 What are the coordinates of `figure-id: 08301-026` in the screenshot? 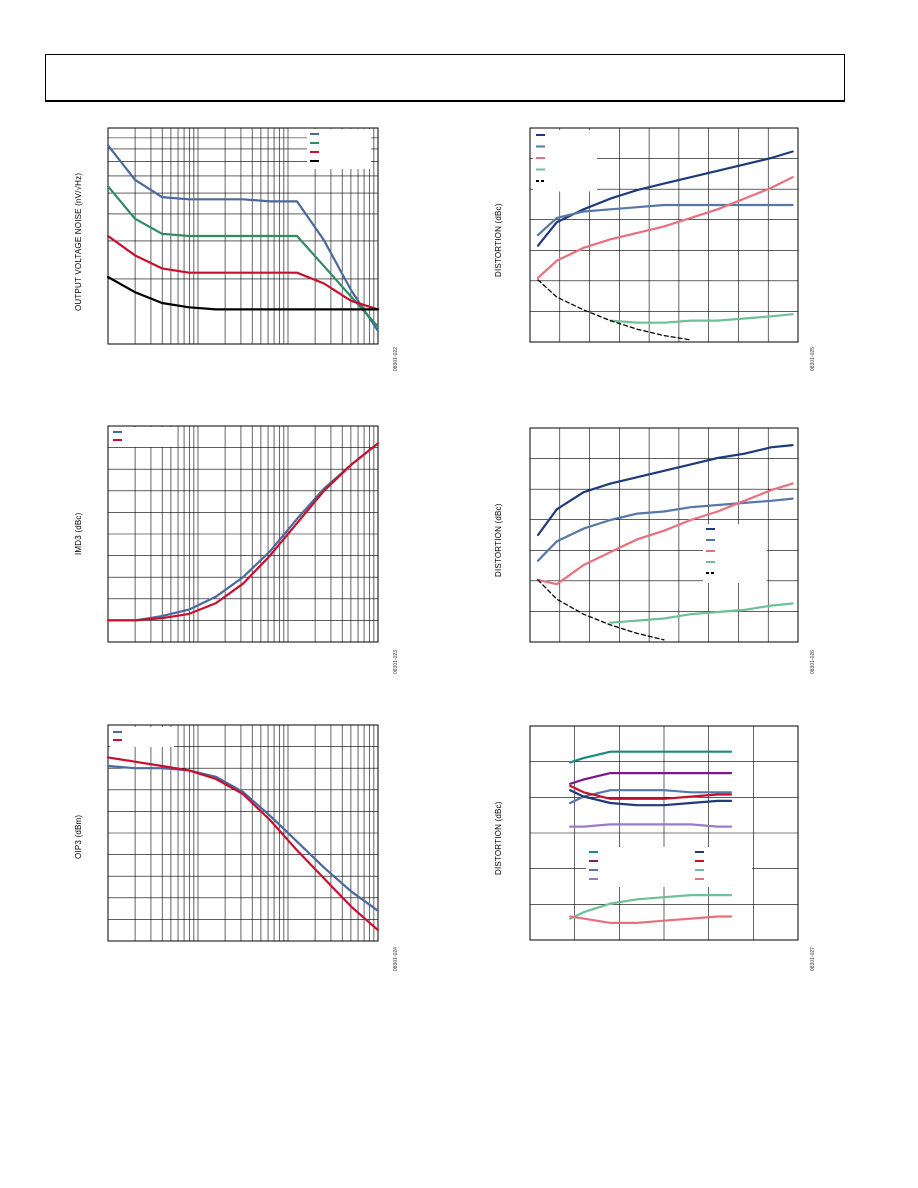 It's located at (813, 662).